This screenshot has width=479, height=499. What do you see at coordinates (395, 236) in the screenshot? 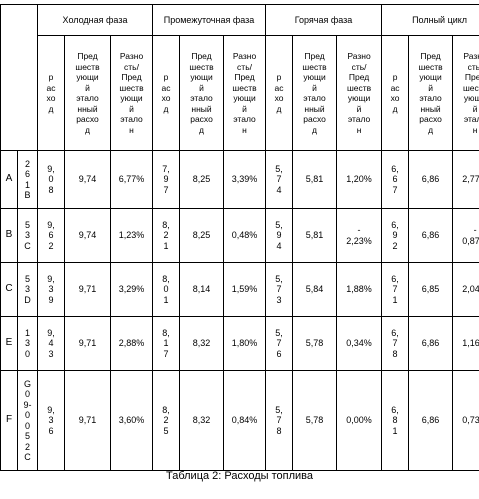
I see `cell-rashod: 6, 9 2` at bounding box center [395, 236].